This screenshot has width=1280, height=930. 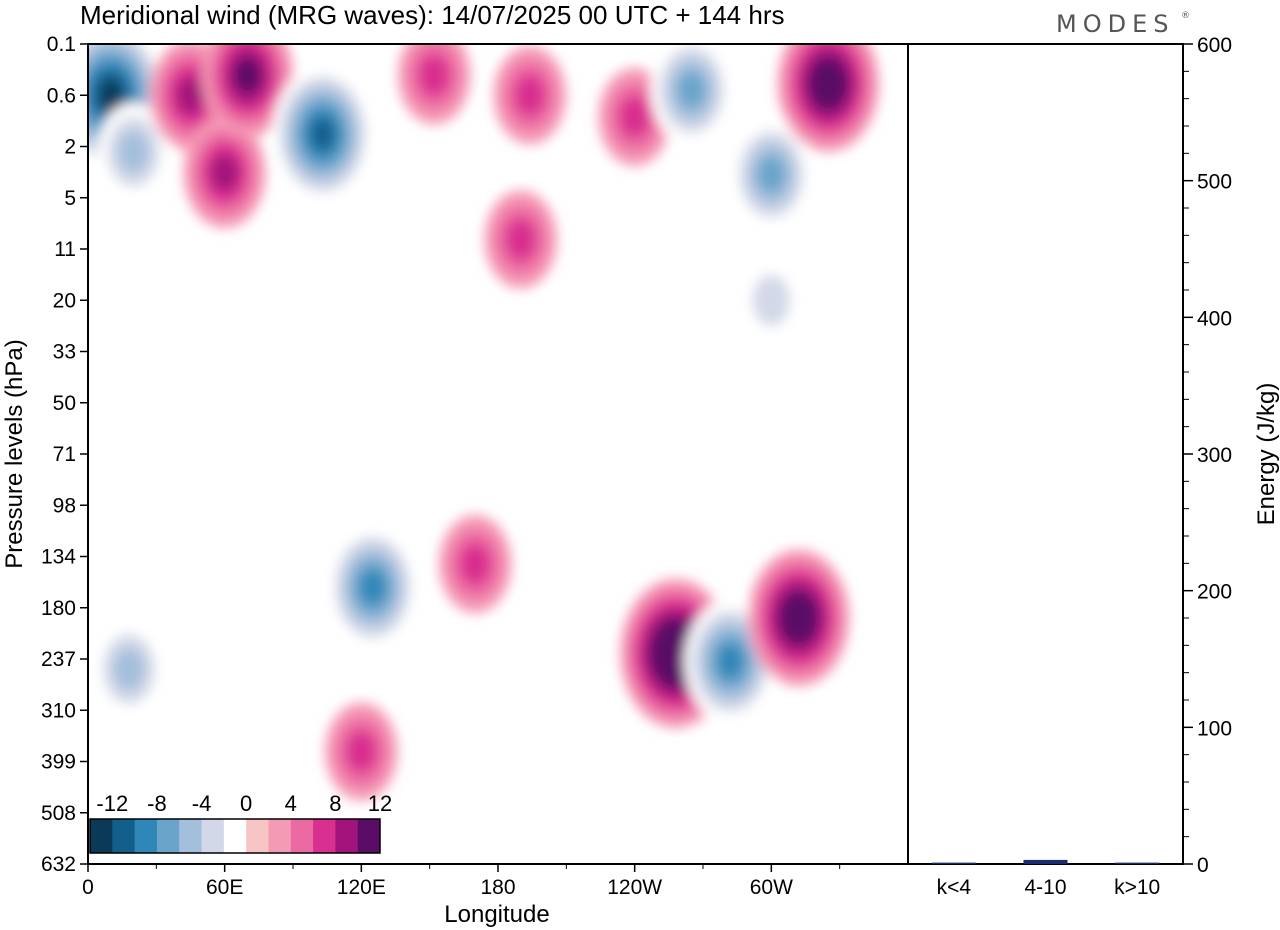 I want to click on energy-axis-label: Energy (J/kg), so click(x=1266, y=454).